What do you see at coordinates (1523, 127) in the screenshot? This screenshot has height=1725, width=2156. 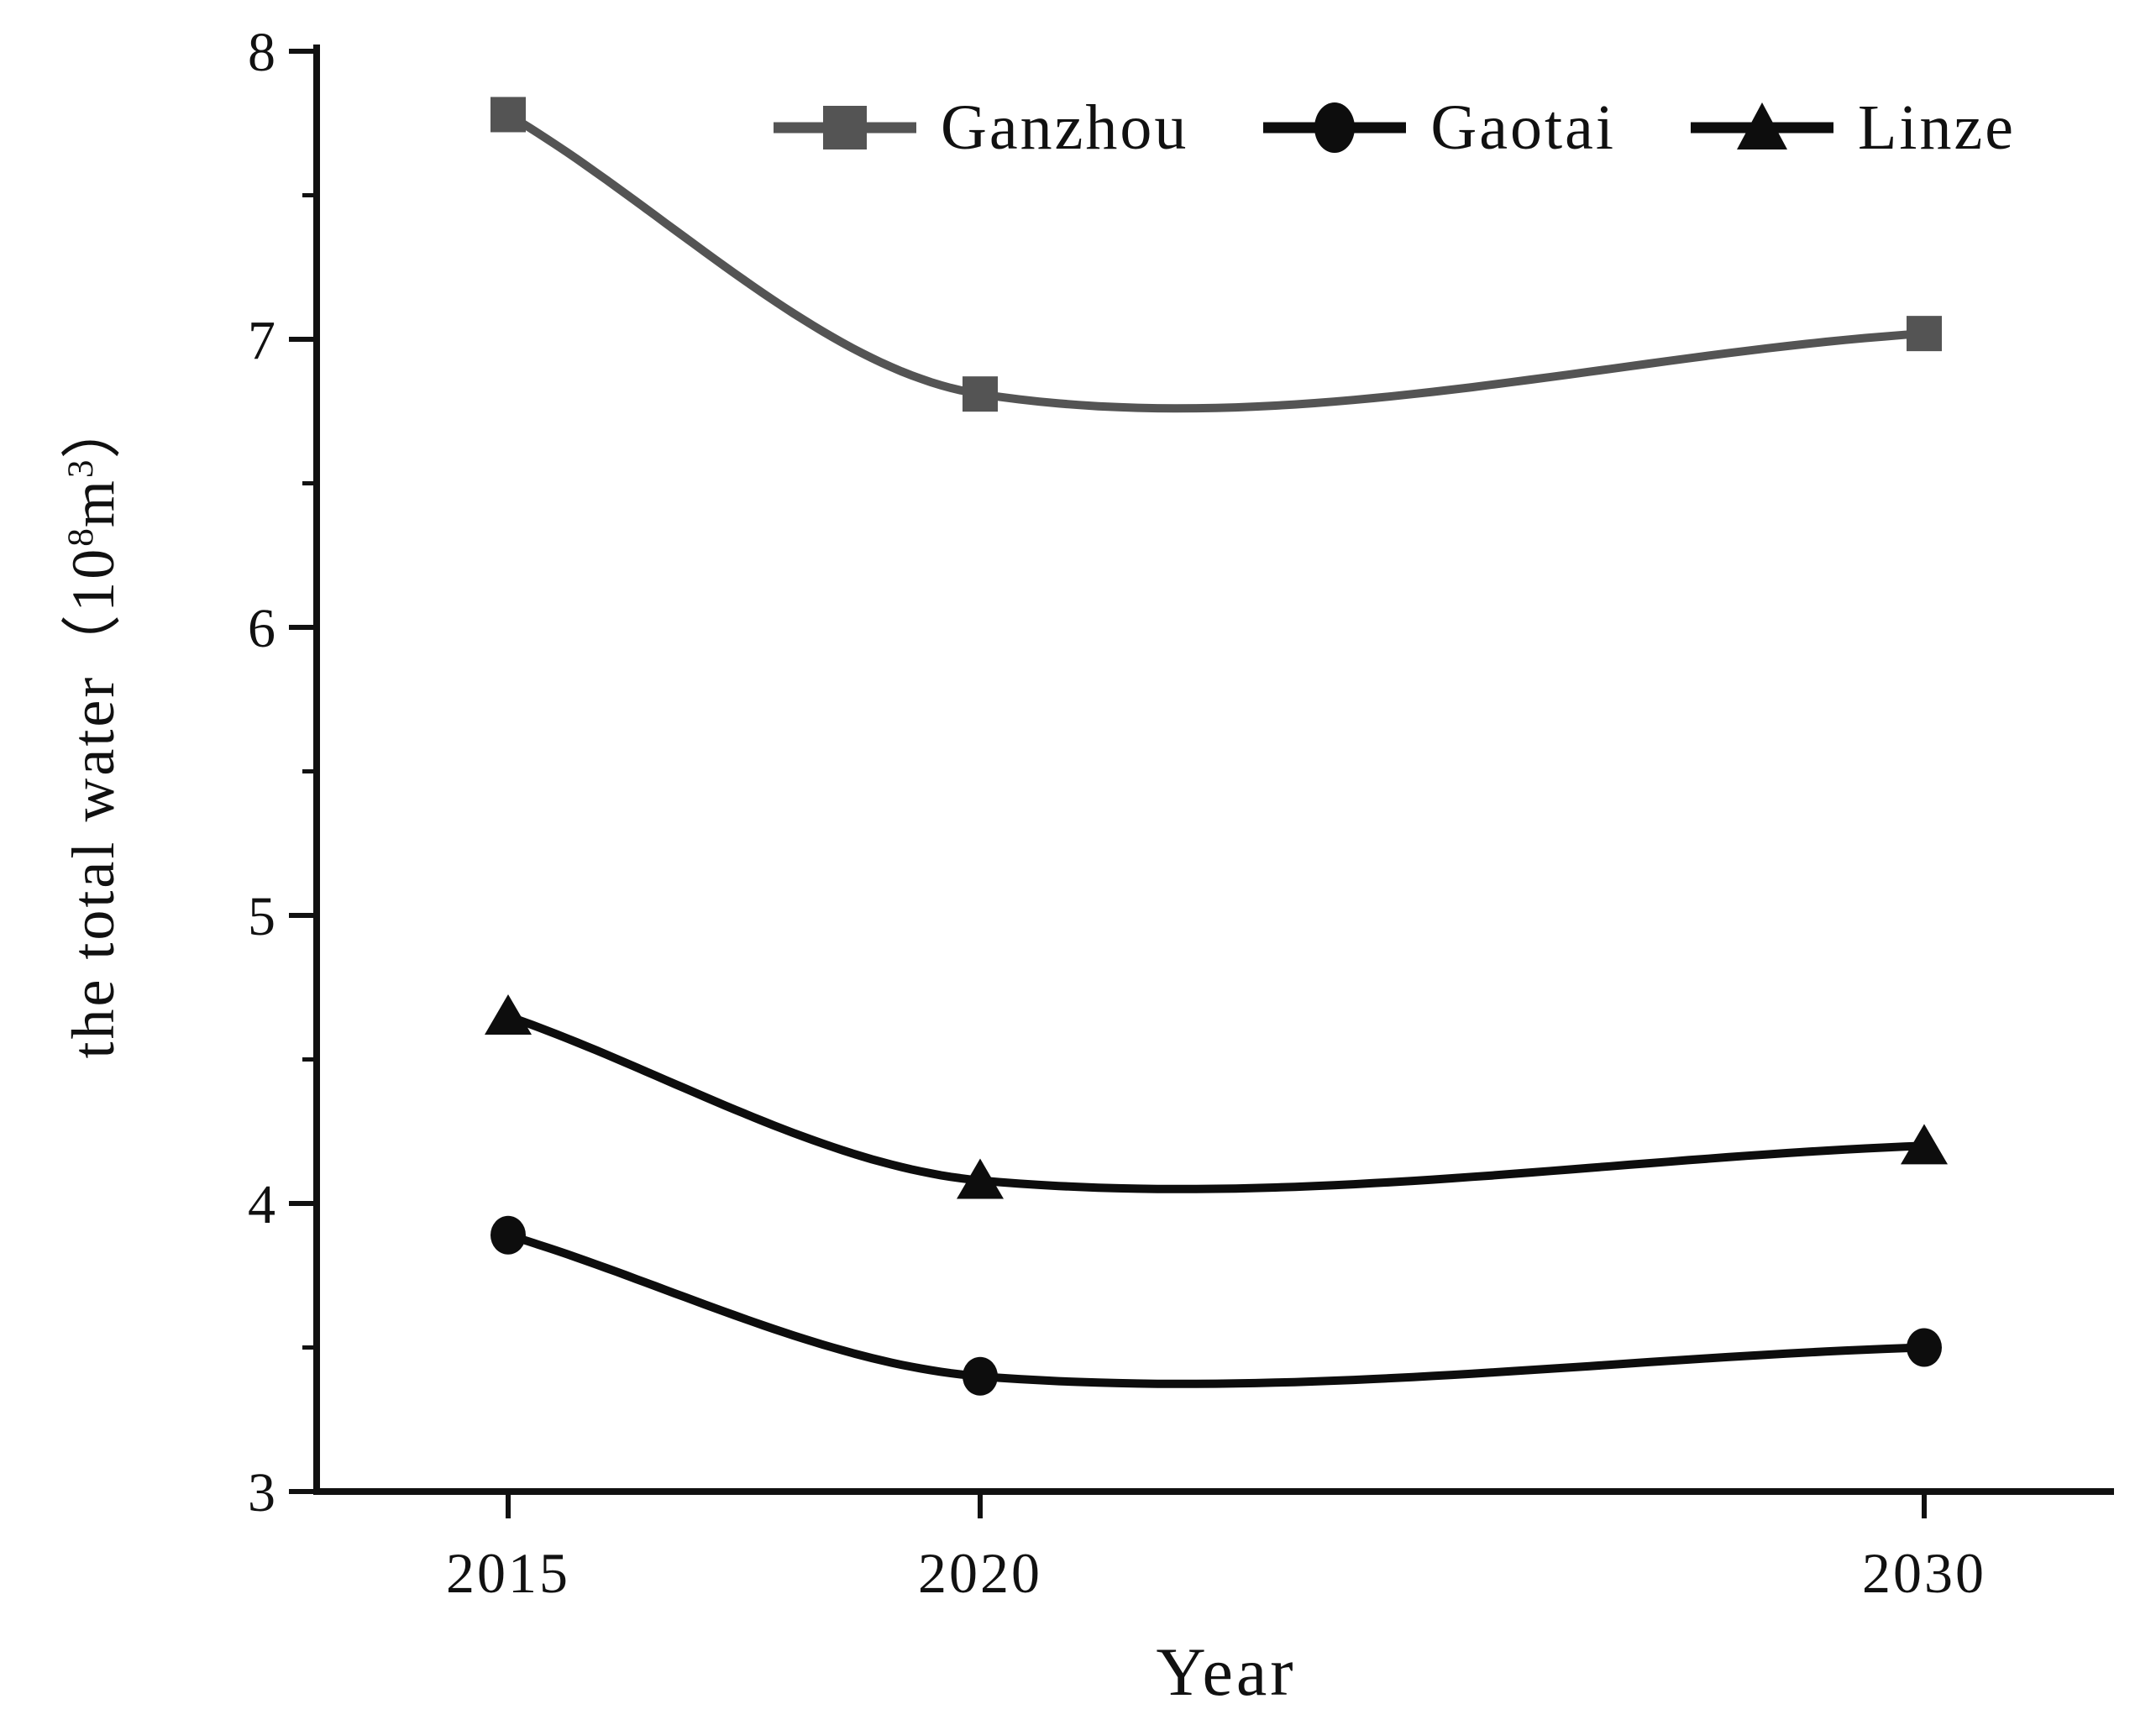 I see `legend-label-gaotai: Gaotai` at bounding box center [1523, 127].